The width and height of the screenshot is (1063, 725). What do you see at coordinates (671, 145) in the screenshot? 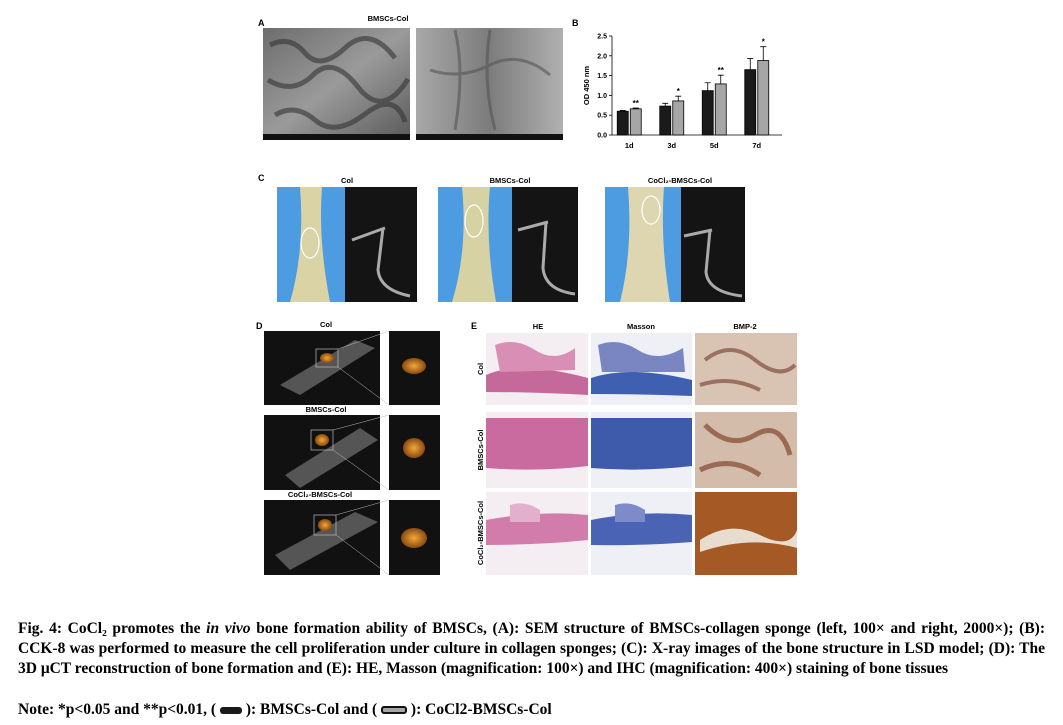
I see `x-tick-label: 3d` at bounding box center [671, 145].